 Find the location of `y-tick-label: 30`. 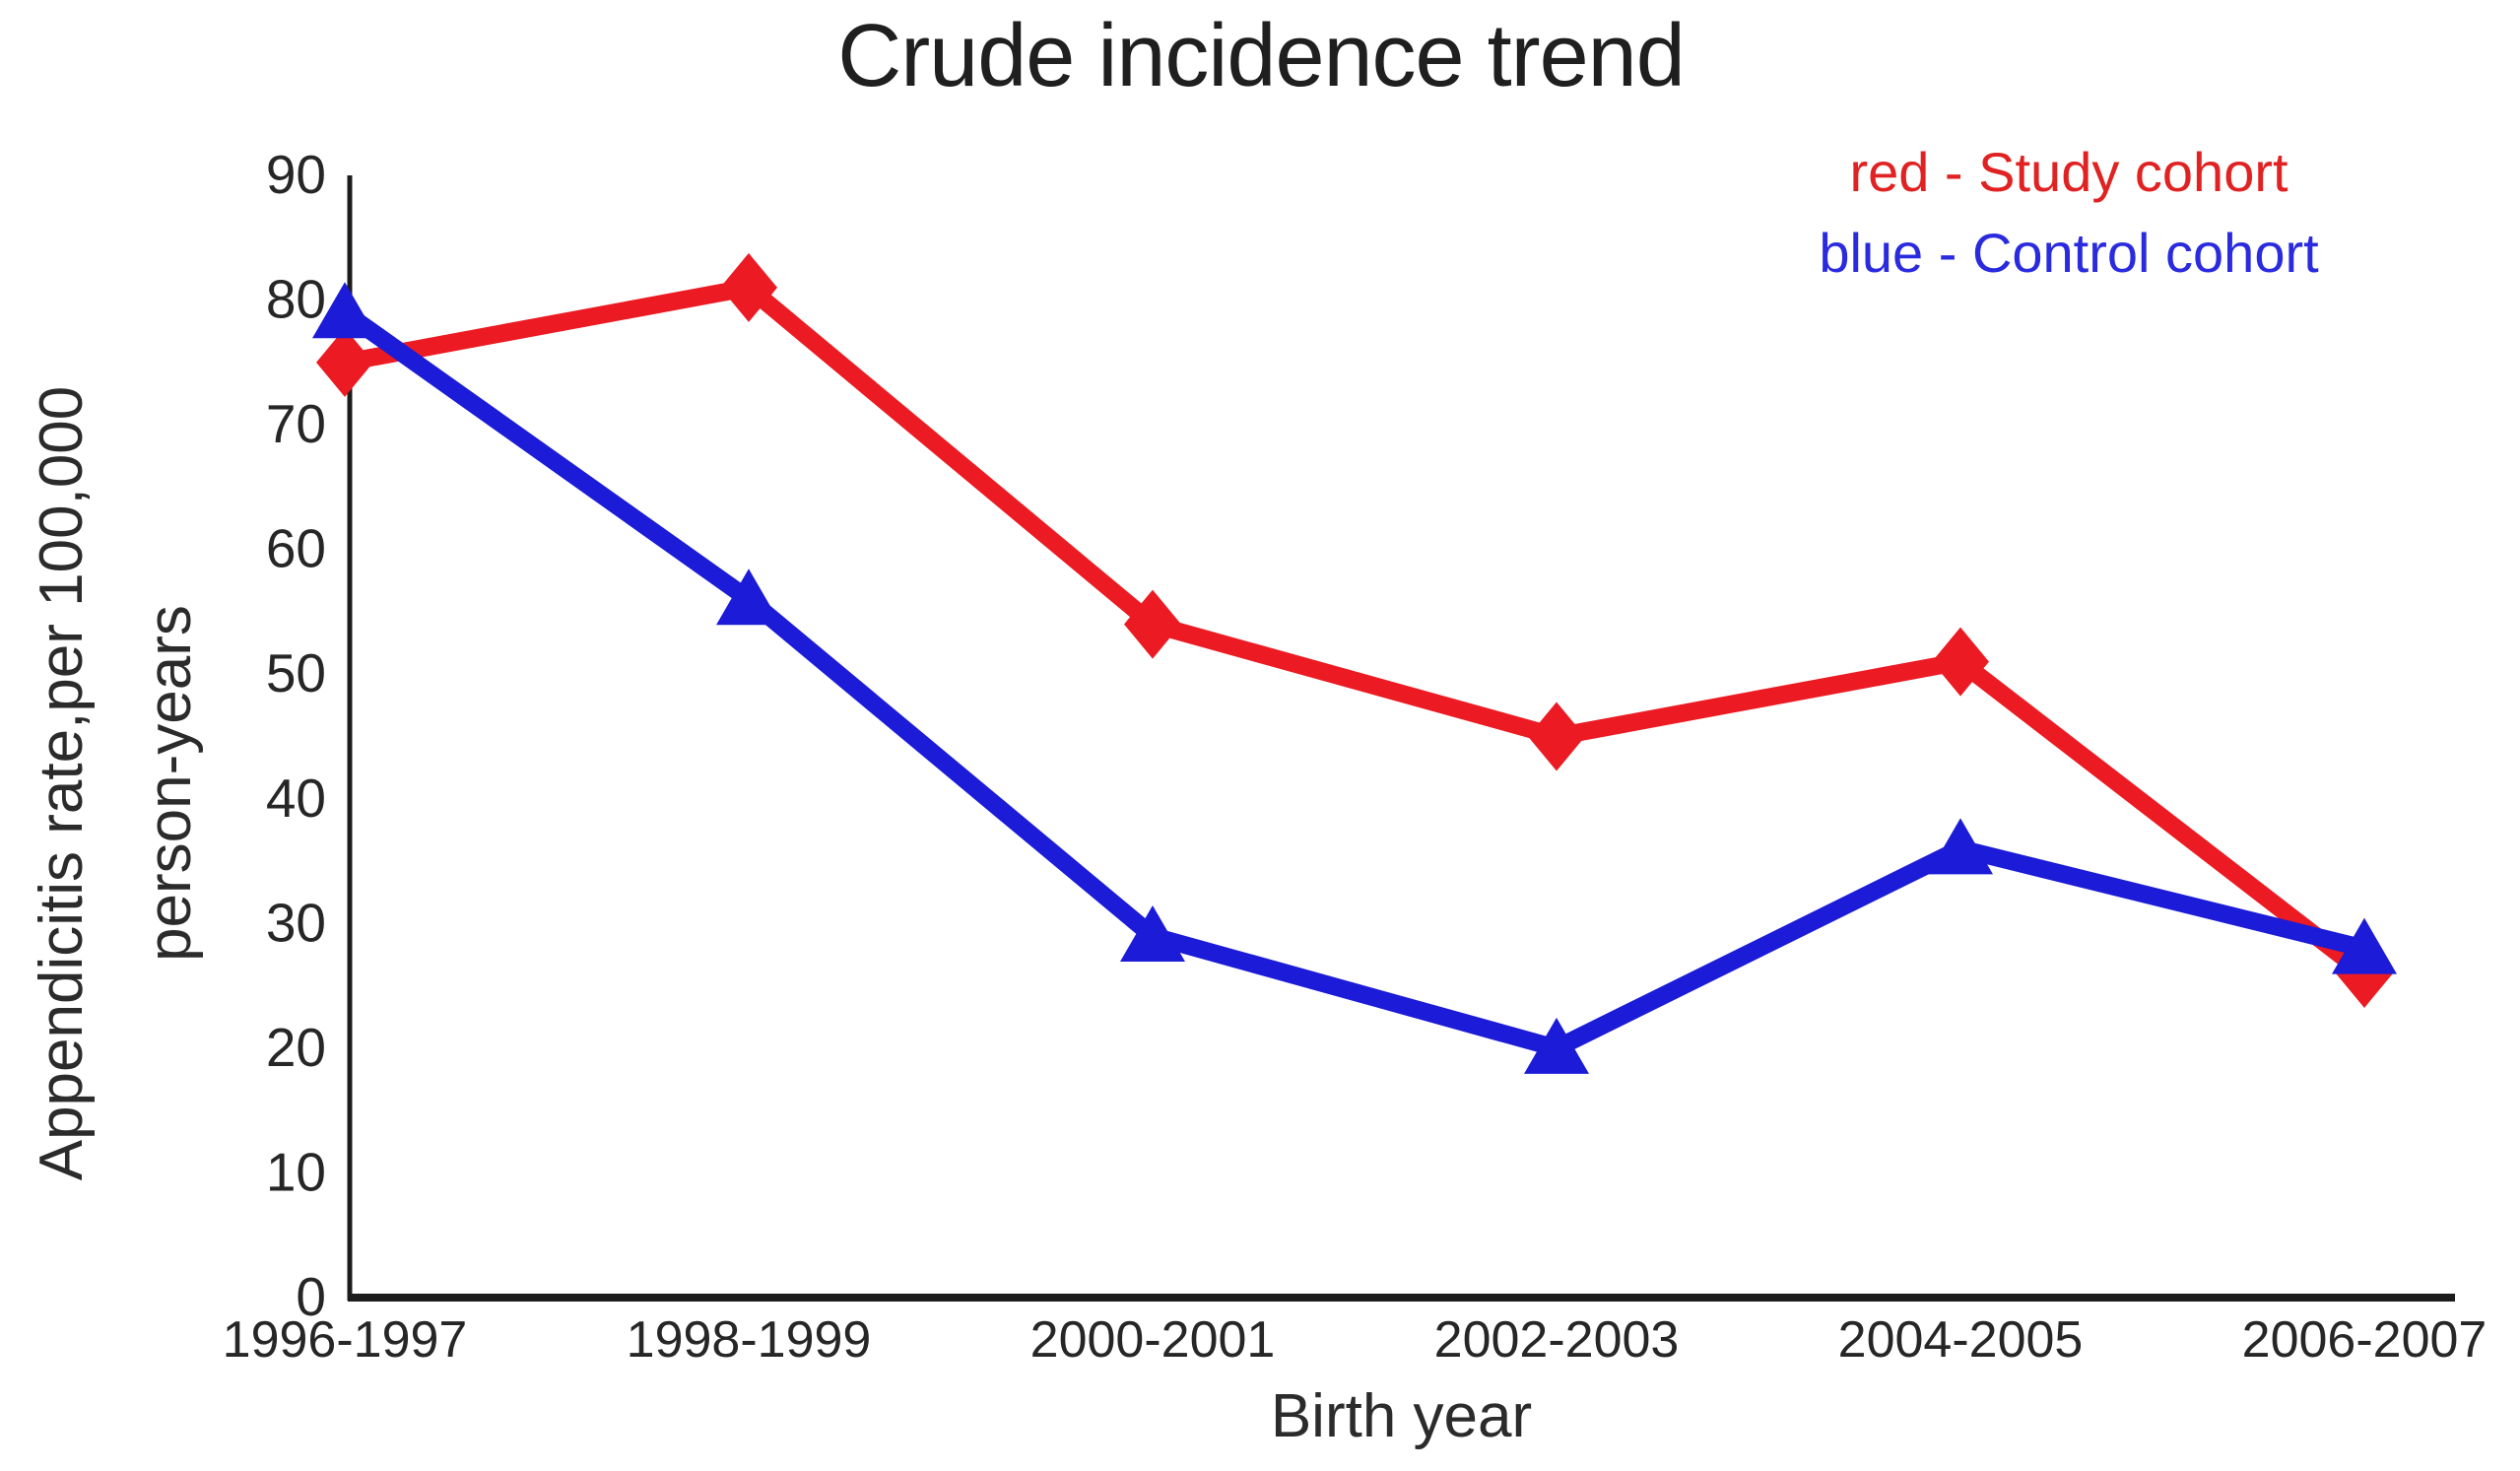

y-tick-label: 30 is located at coordinates (296, 922).